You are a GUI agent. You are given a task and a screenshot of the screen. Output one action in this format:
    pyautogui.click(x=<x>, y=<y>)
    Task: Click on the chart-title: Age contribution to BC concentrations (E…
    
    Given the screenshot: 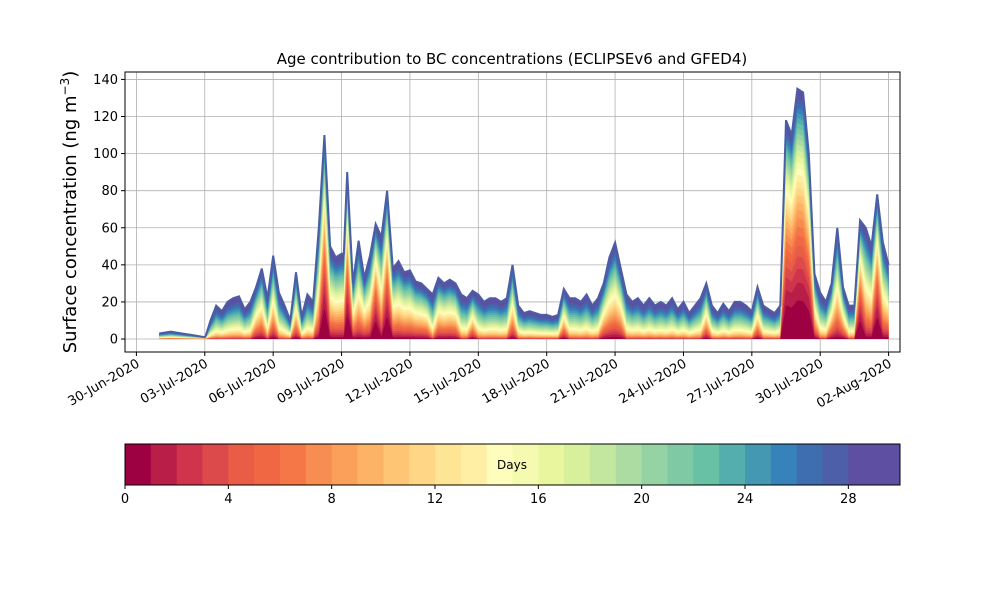 What is the action you would take?
    pyautogui.click(x=512, y=59)
    